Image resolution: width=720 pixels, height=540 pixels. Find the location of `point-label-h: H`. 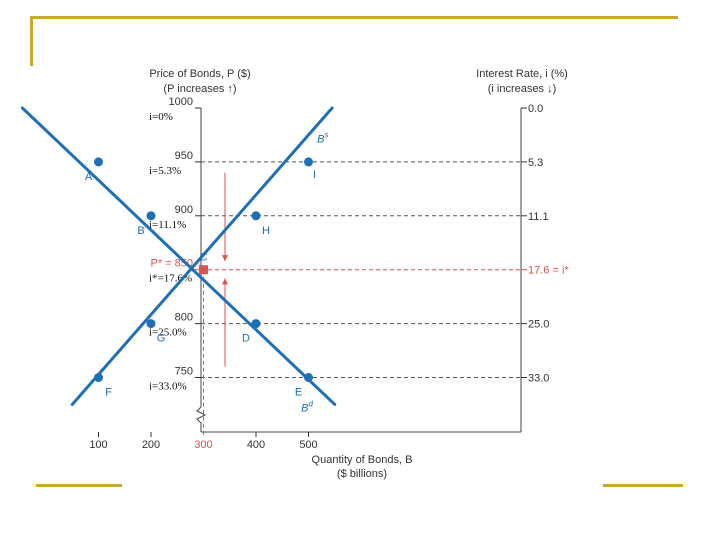

point-label-h: H is located at coordinates (266, 231).